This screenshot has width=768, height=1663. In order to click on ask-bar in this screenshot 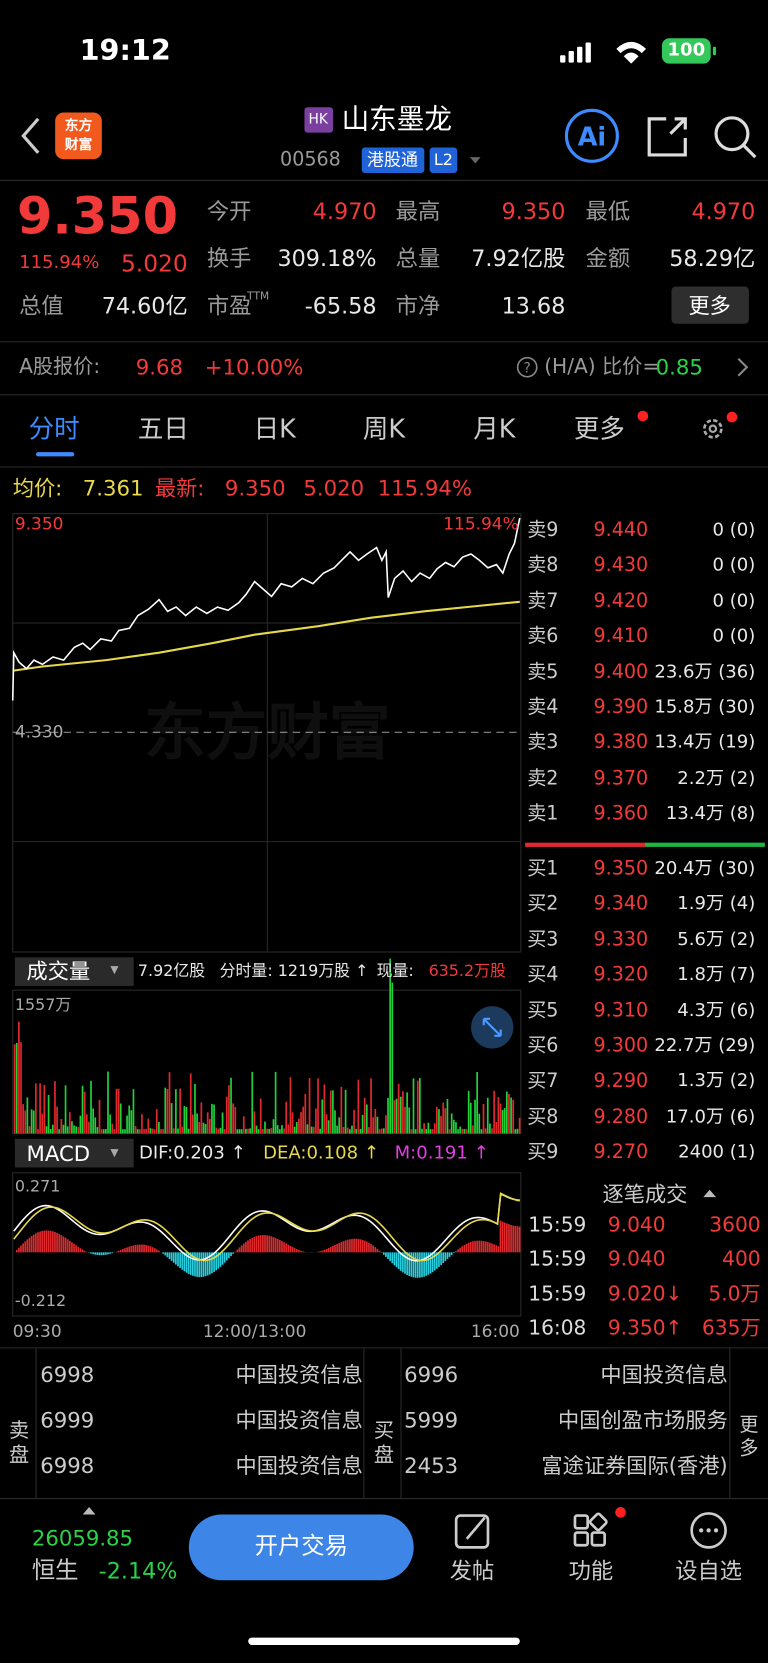, I will do `click(585, 844)`.